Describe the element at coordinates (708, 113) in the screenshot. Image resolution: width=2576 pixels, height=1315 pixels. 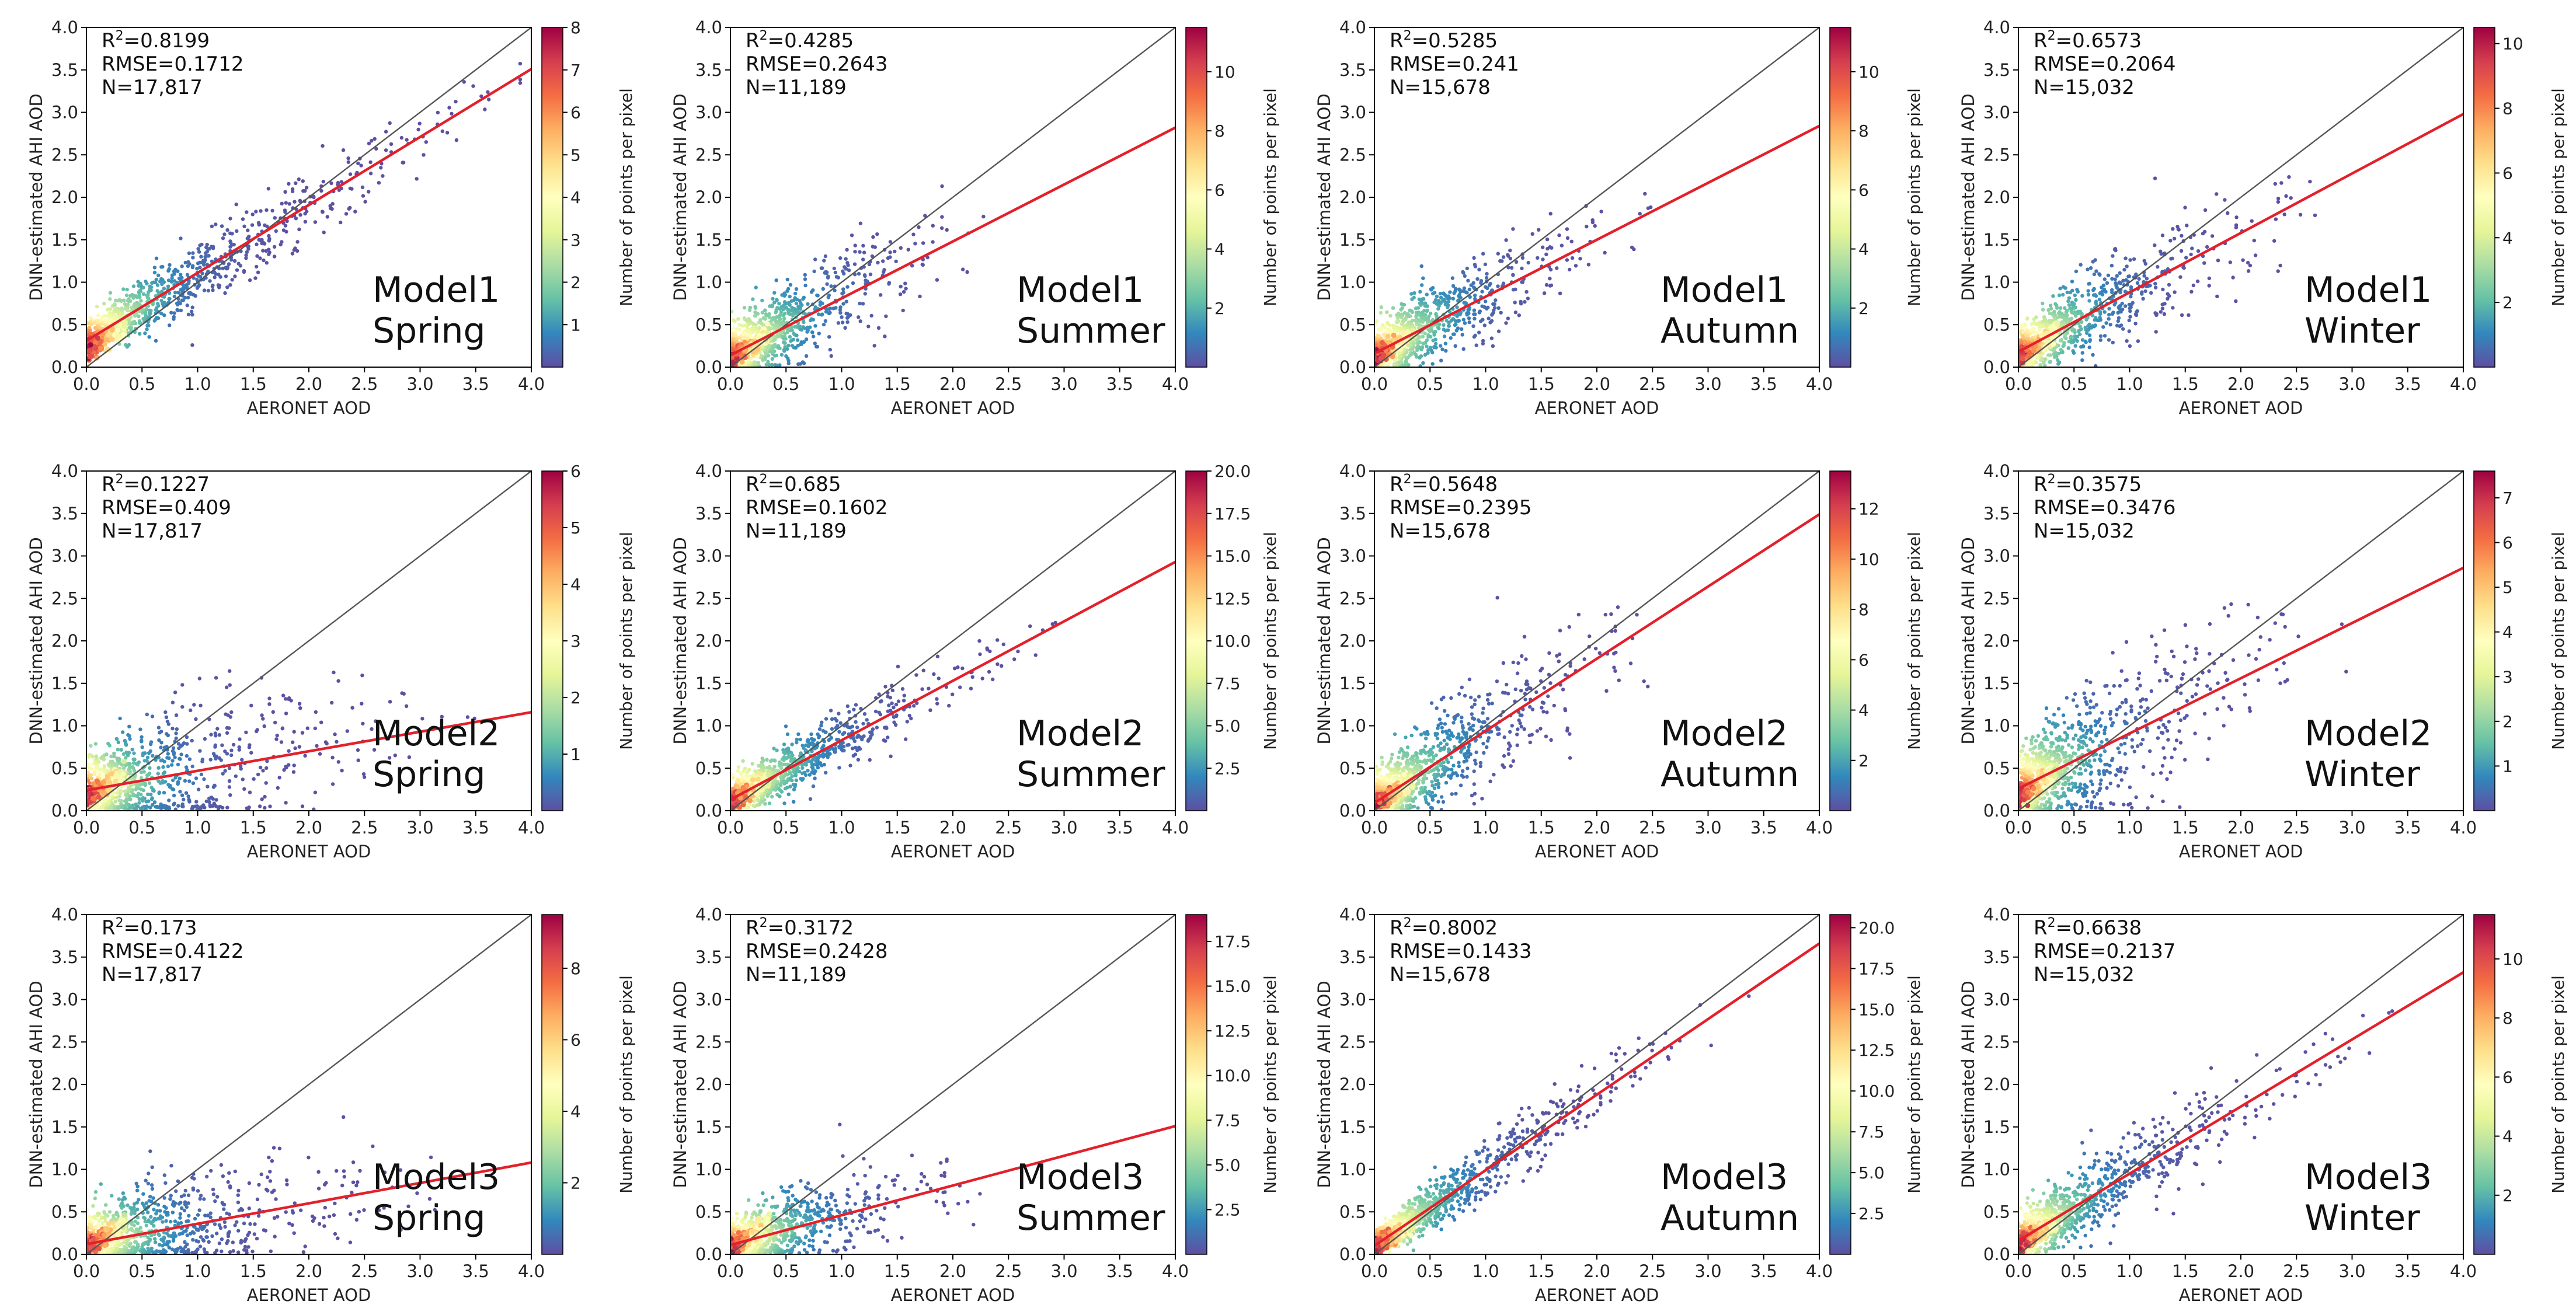
I see `y-tick-label: 3.0` at that location.